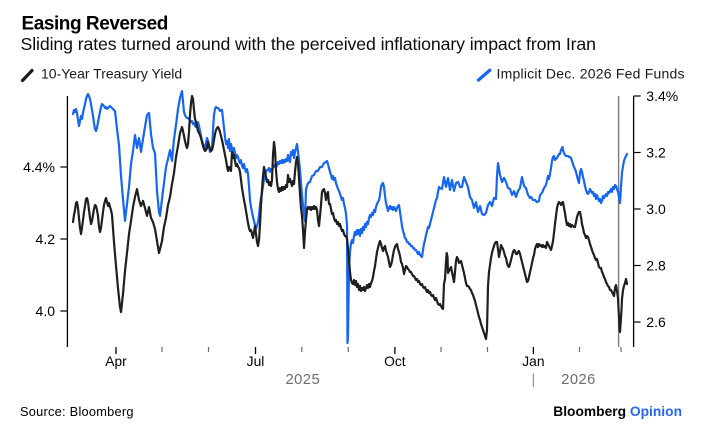  What do you see at coordinates (662, 96) in the screenshot?
I see `svg-text: 3.4%` at bounding box center [662, 96].